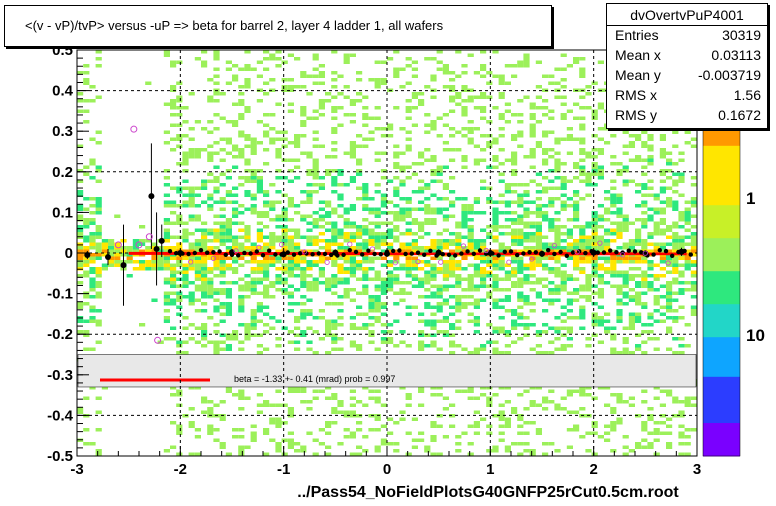  I want to click on profile-point, so click(393, 251).